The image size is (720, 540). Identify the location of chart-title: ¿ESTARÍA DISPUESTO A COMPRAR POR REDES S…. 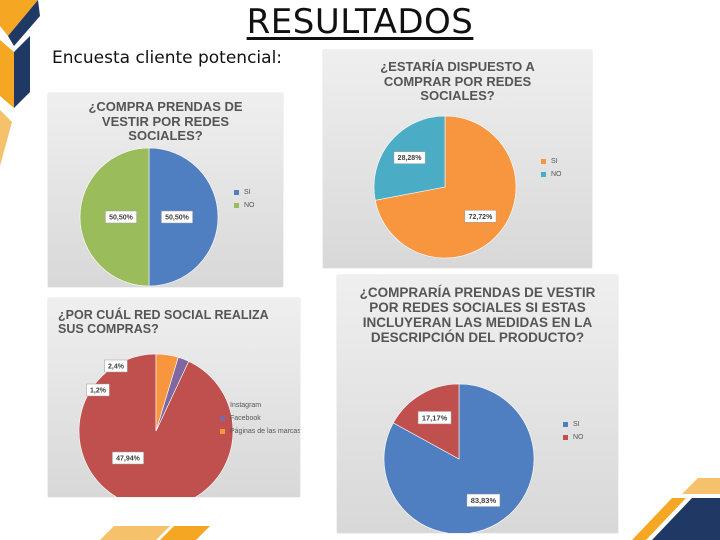
(457, 81).